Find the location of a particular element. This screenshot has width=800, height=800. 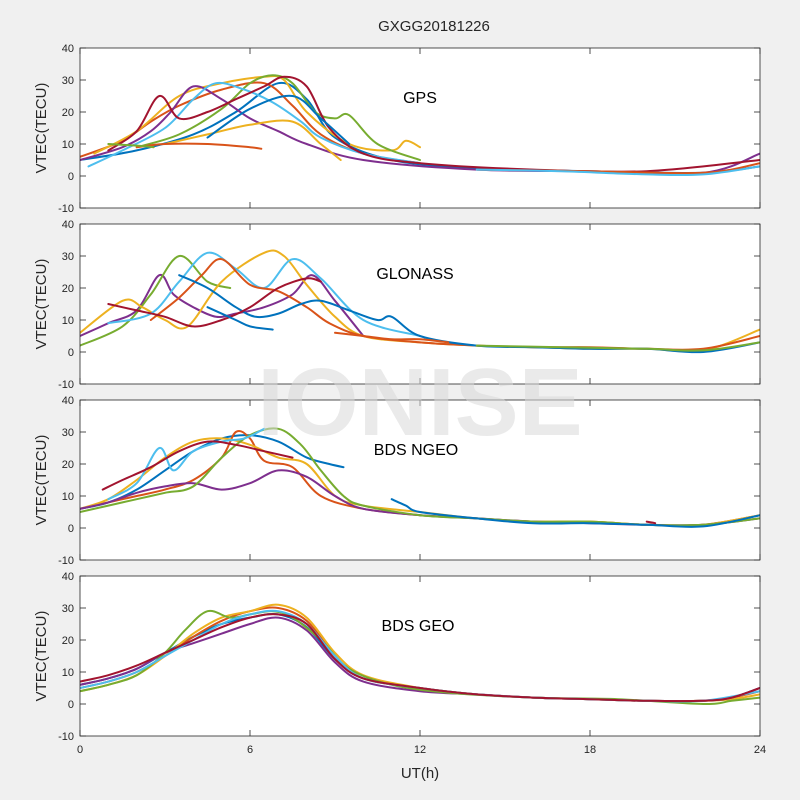

x-tick-label: 6 is located at coordinates (250, 750).